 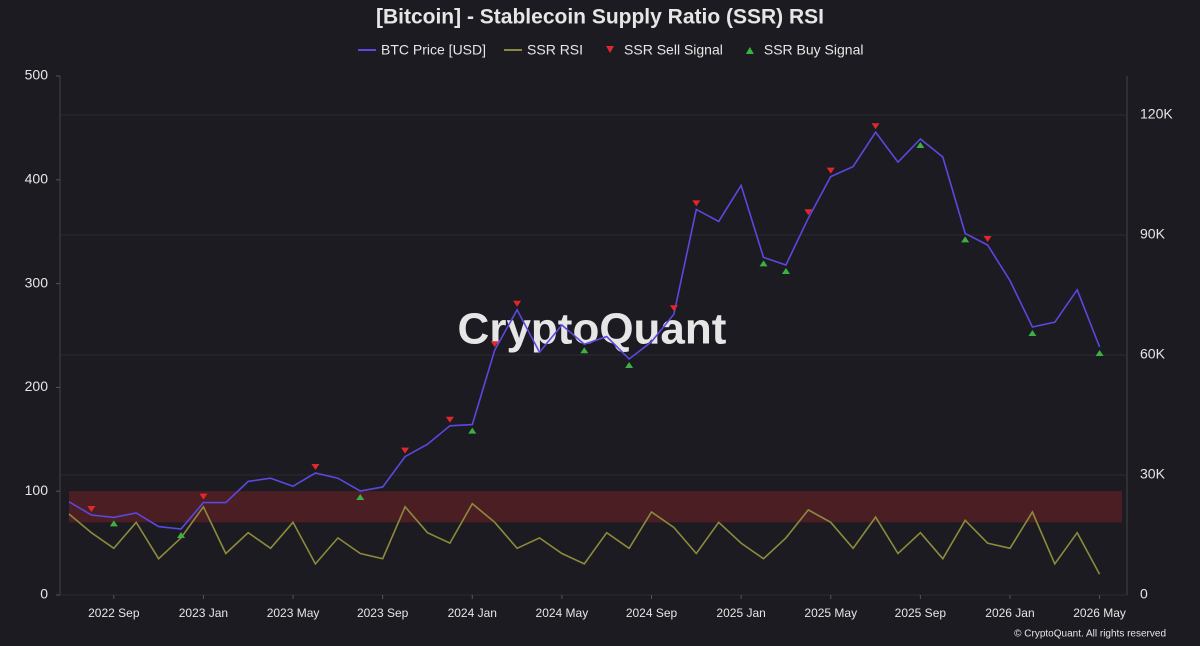 What do you see at coordinates (1153, 474) in the screenshot?
I see `y2-tick-label: 30K` at bounding box center [1153, 474].